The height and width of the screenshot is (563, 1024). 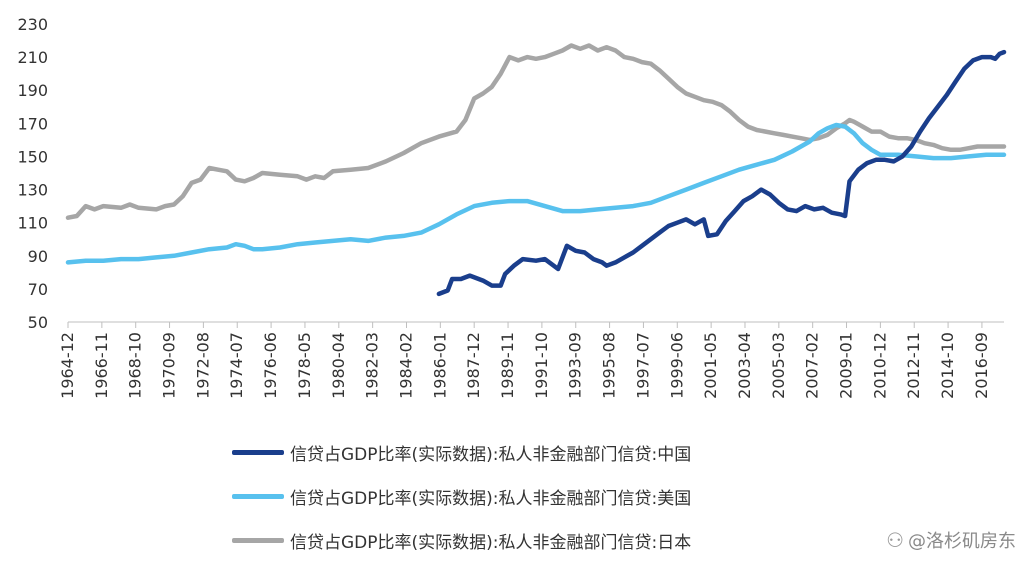 What do you see at coordinates (258, 496) in the screenshot?
I see `legend-swatch-usa` at bounding box center [258, 496].